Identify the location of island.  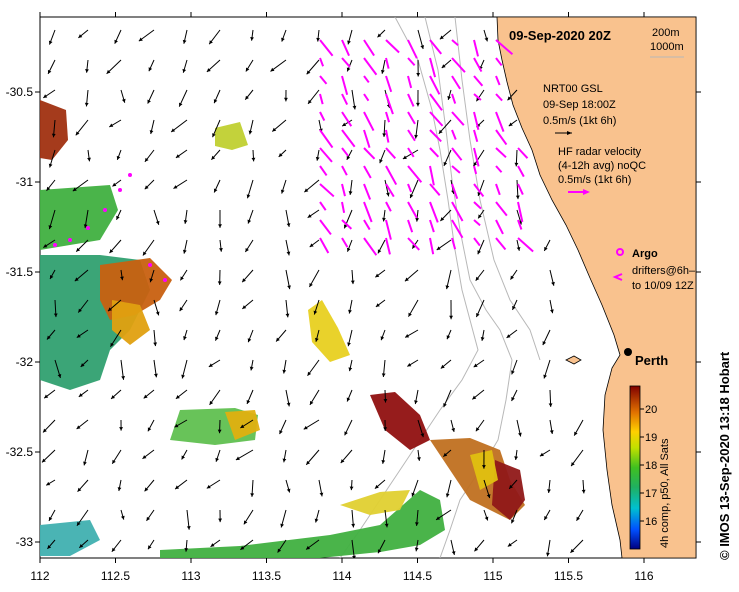
(573, 360).